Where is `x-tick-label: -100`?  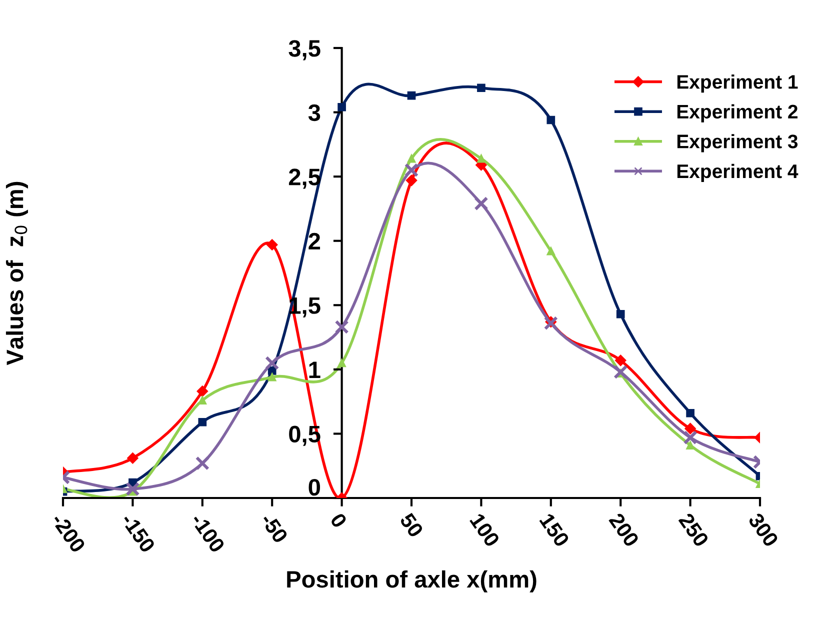 x-tick-label: -100 is located at coordinates (208, 533).